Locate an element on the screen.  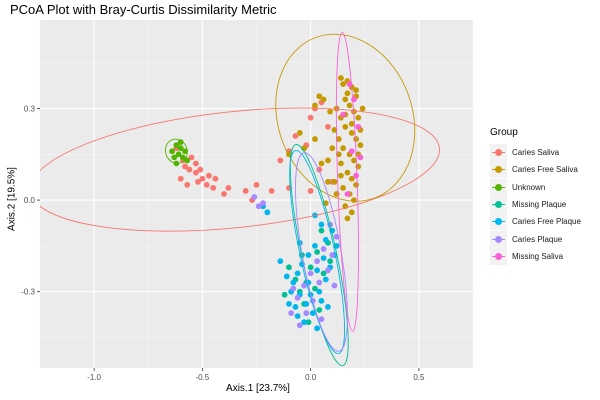
legend-item: Caries Saliva is located at coordinates (544, 153).